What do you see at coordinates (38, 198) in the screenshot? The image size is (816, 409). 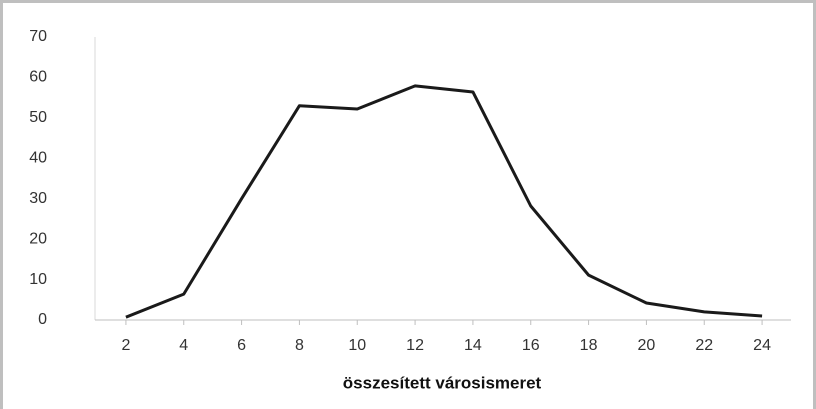 I see `y-tick-label: 30` at bounding box center [38, 198].